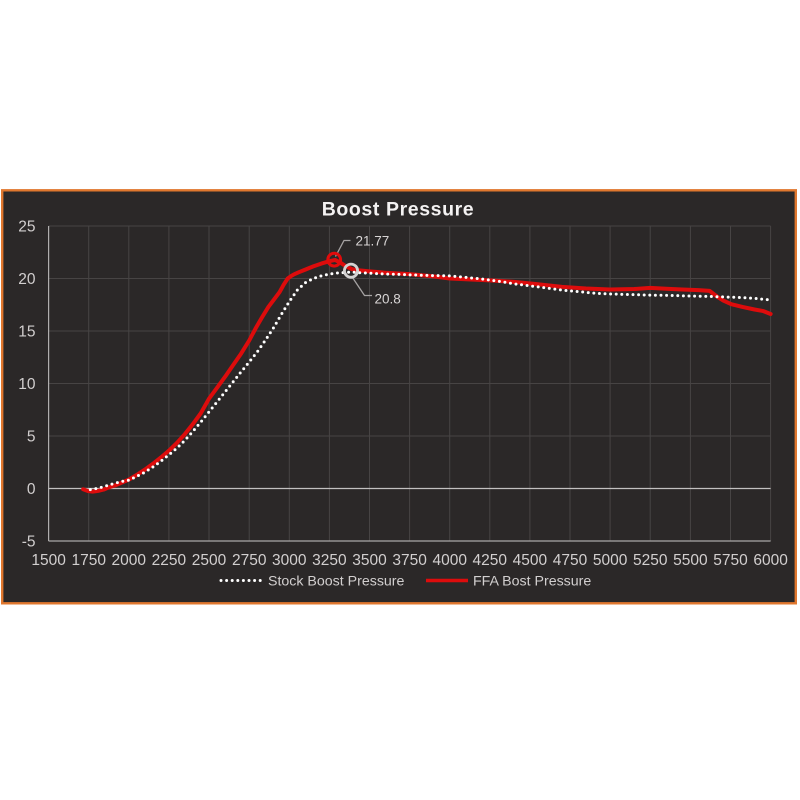 This screenshot has height=800, width=800. Describe the element at coordinates (570, 560) in the screenshot. I see `svg-text: 4750` at that location.